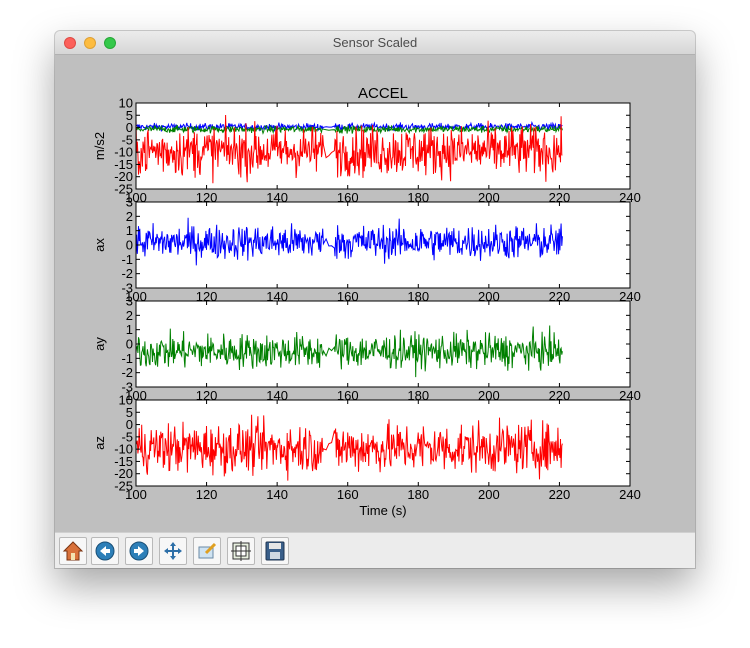 The height and width of the screenshot is (648, 750). I want to click on back-button, so click(105, 551).